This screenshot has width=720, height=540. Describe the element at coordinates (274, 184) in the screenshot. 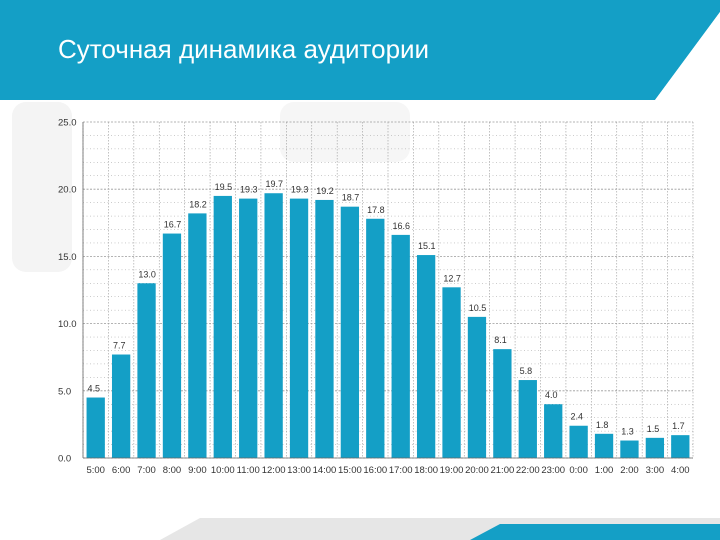

I see `bar-value-label: 19.7` at that location.